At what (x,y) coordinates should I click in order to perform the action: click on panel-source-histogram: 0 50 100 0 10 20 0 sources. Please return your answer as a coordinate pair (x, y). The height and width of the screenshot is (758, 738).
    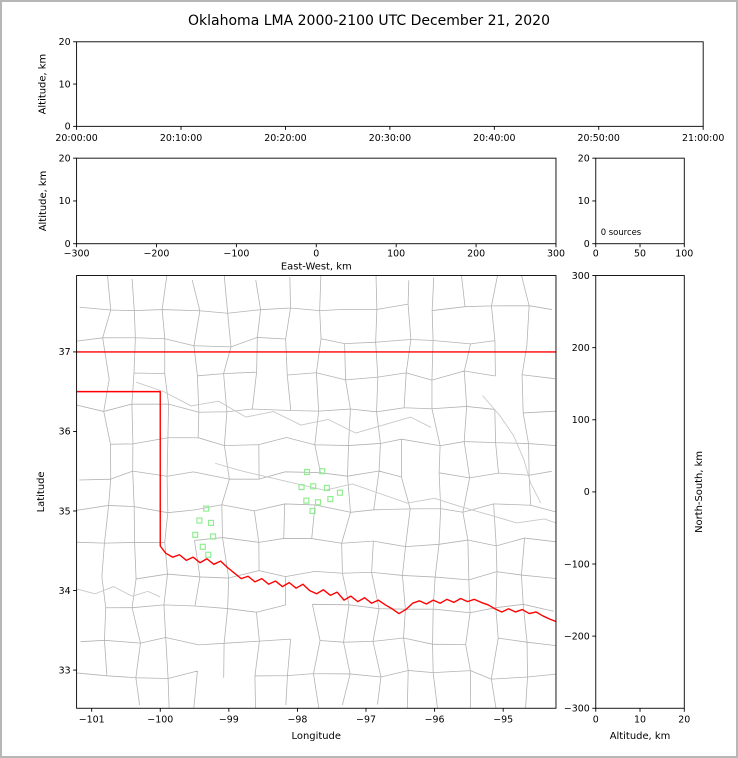
    Looking at the image, I should click on (636, 206).